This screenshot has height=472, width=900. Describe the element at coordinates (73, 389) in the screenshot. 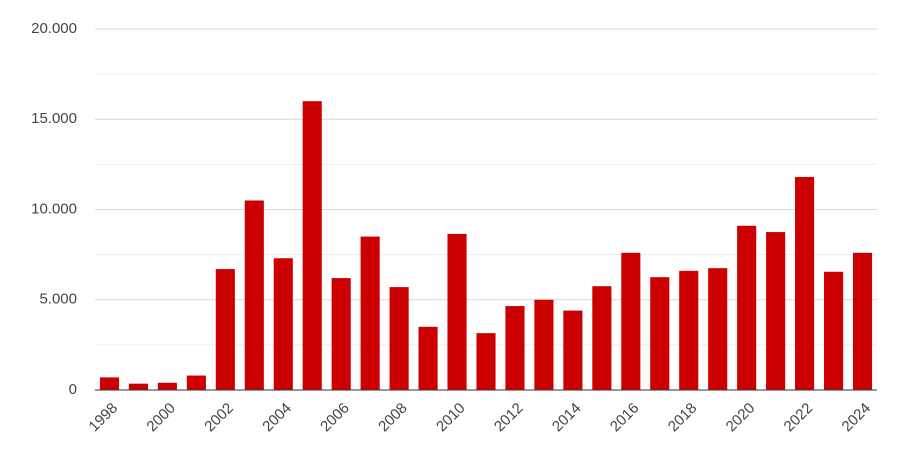

I see `y-tick-label: 0` at that location.